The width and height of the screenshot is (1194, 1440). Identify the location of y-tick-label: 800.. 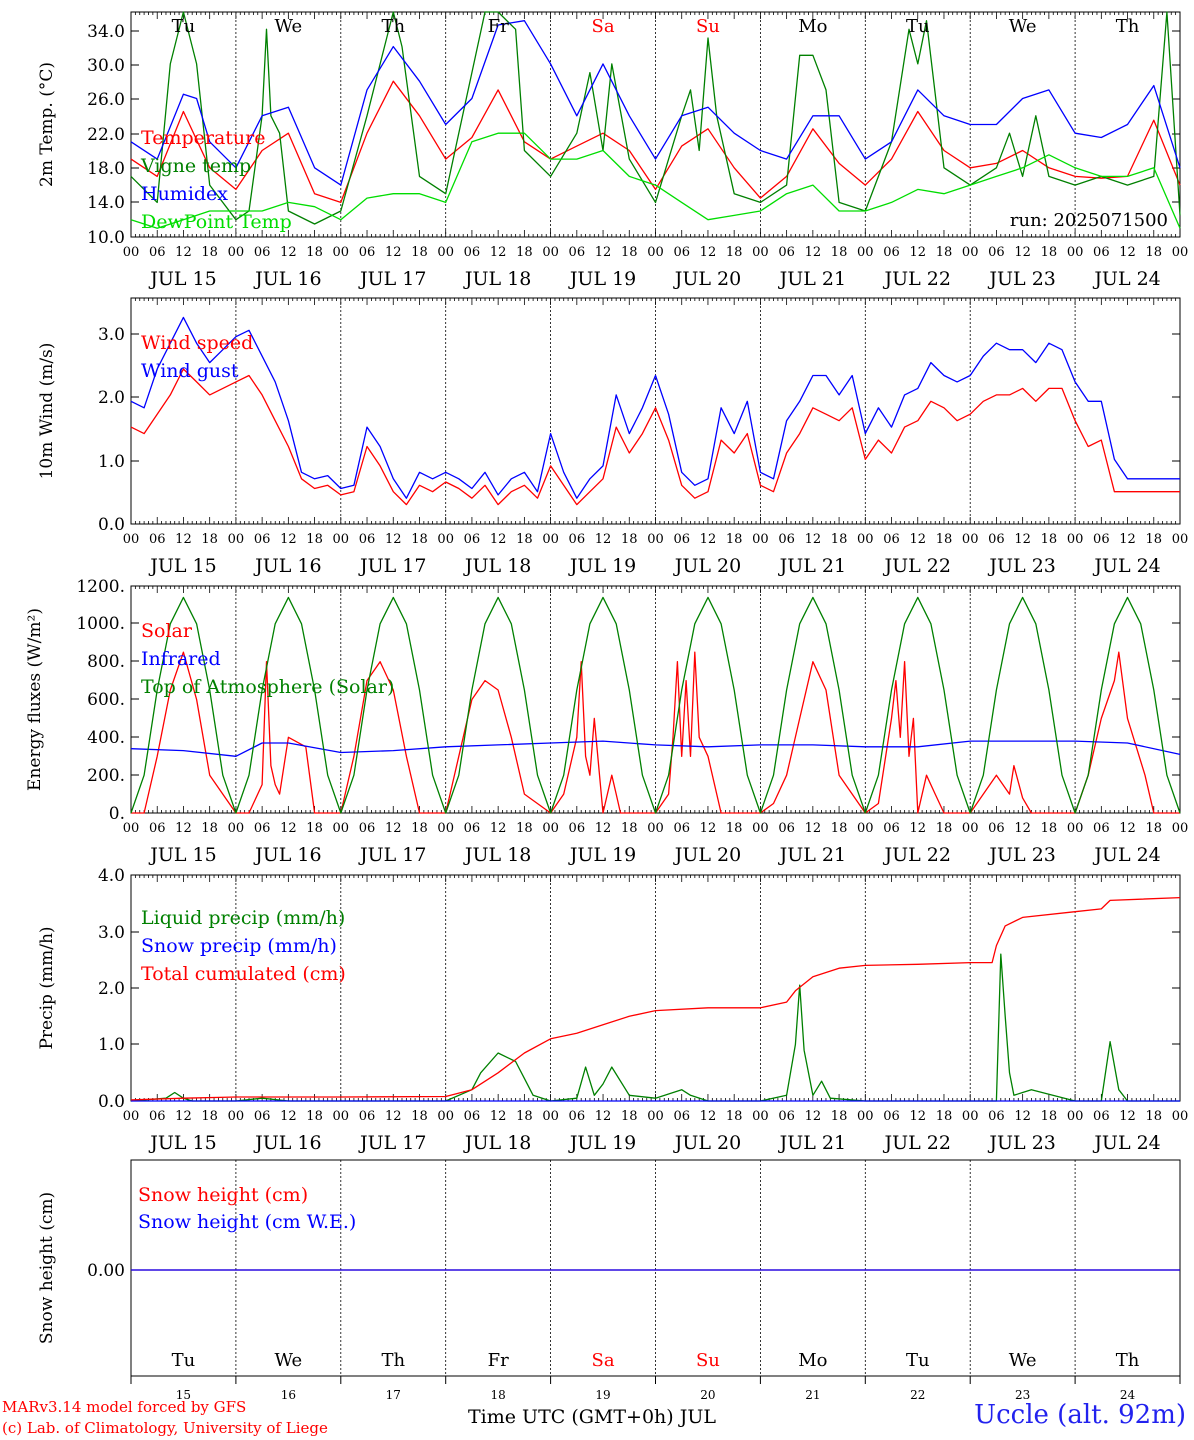
(106, 662).